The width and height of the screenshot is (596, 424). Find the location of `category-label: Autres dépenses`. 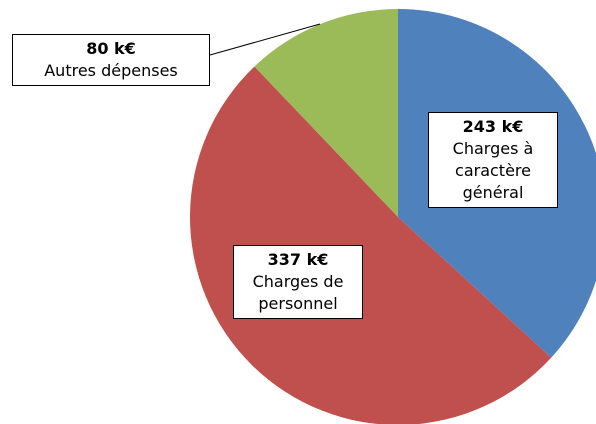

category-label: Autres dépenses is located at coordinates (111, 70).